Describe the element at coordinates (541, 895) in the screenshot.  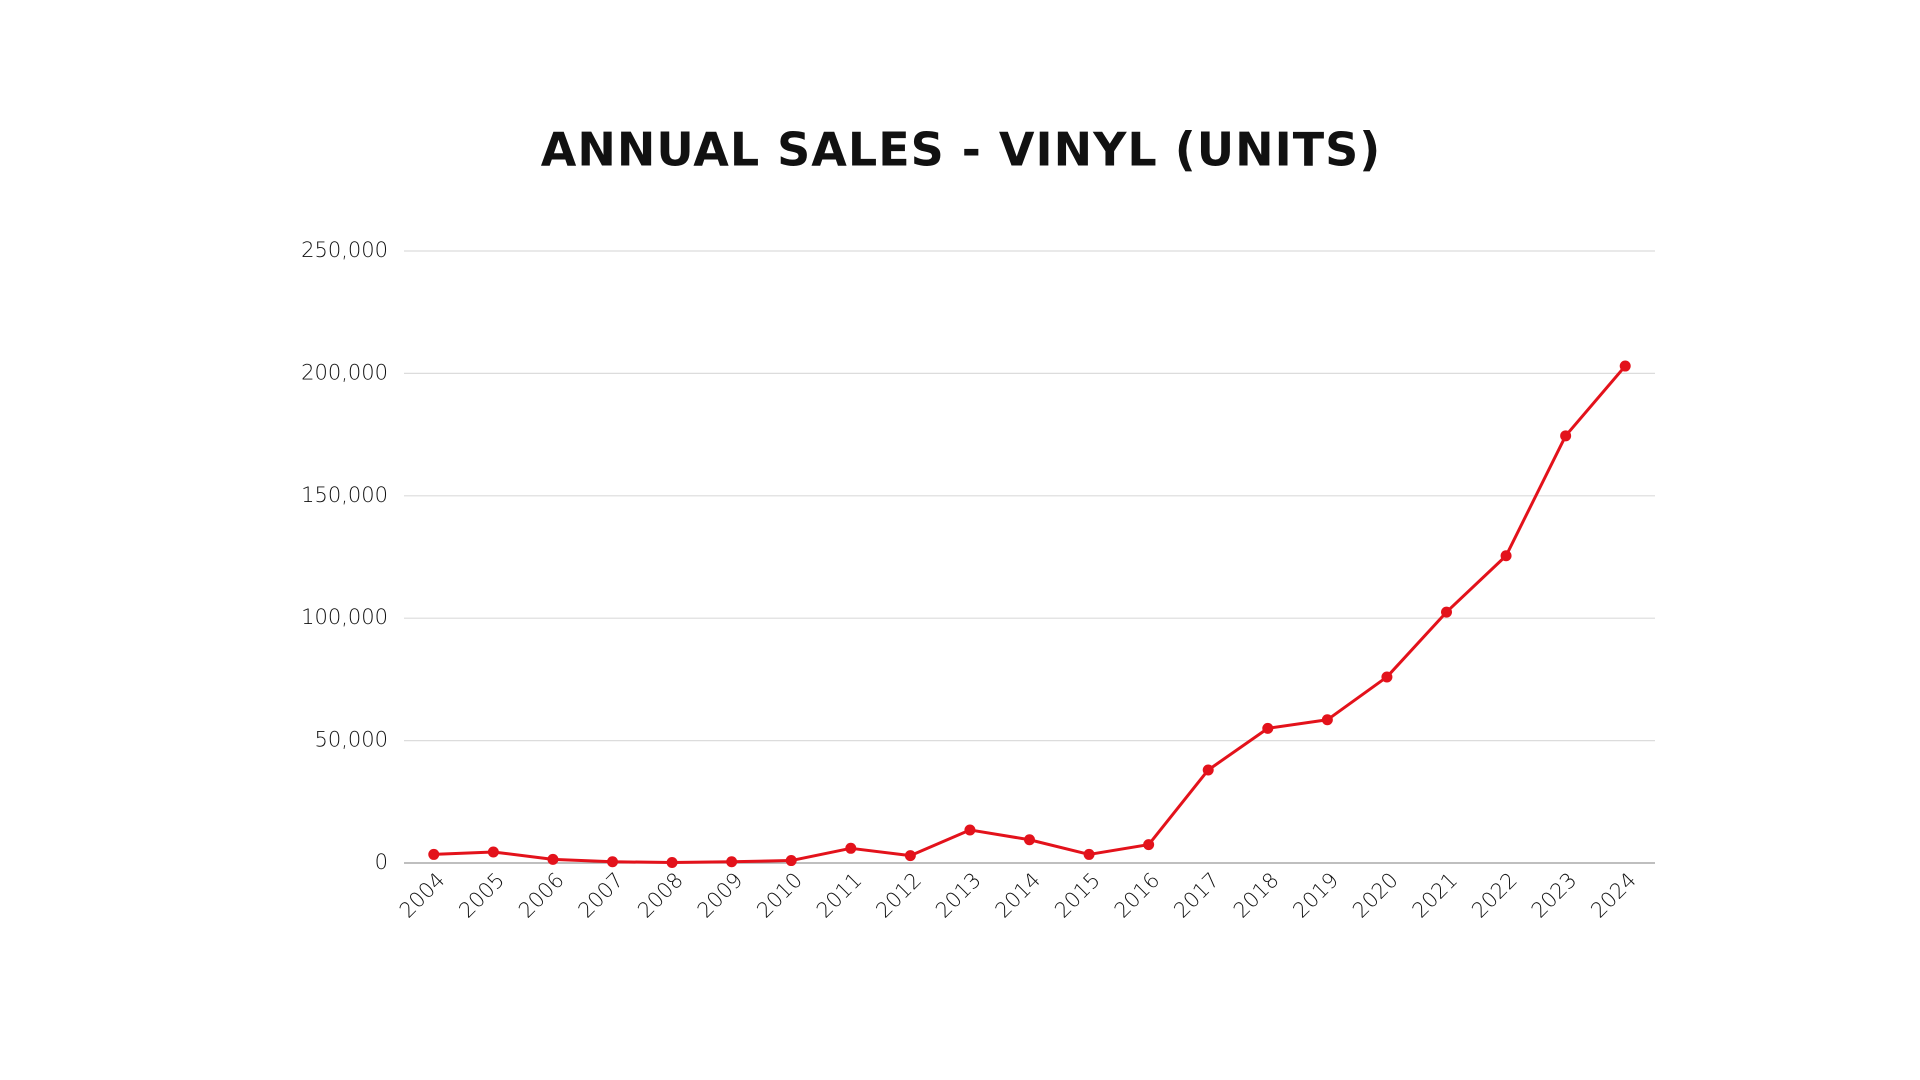
I see `x-tick-label: 2006` at that location.